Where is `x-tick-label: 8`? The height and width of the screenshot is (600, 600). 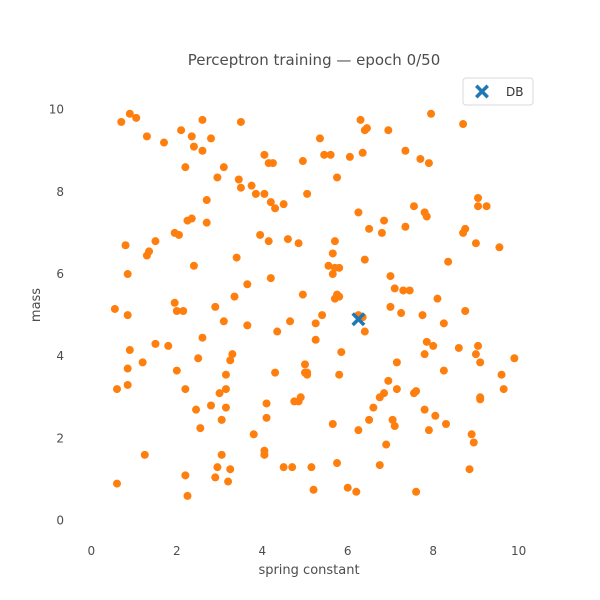
x-tick-label: 8 is located at coordinates (433, 551).